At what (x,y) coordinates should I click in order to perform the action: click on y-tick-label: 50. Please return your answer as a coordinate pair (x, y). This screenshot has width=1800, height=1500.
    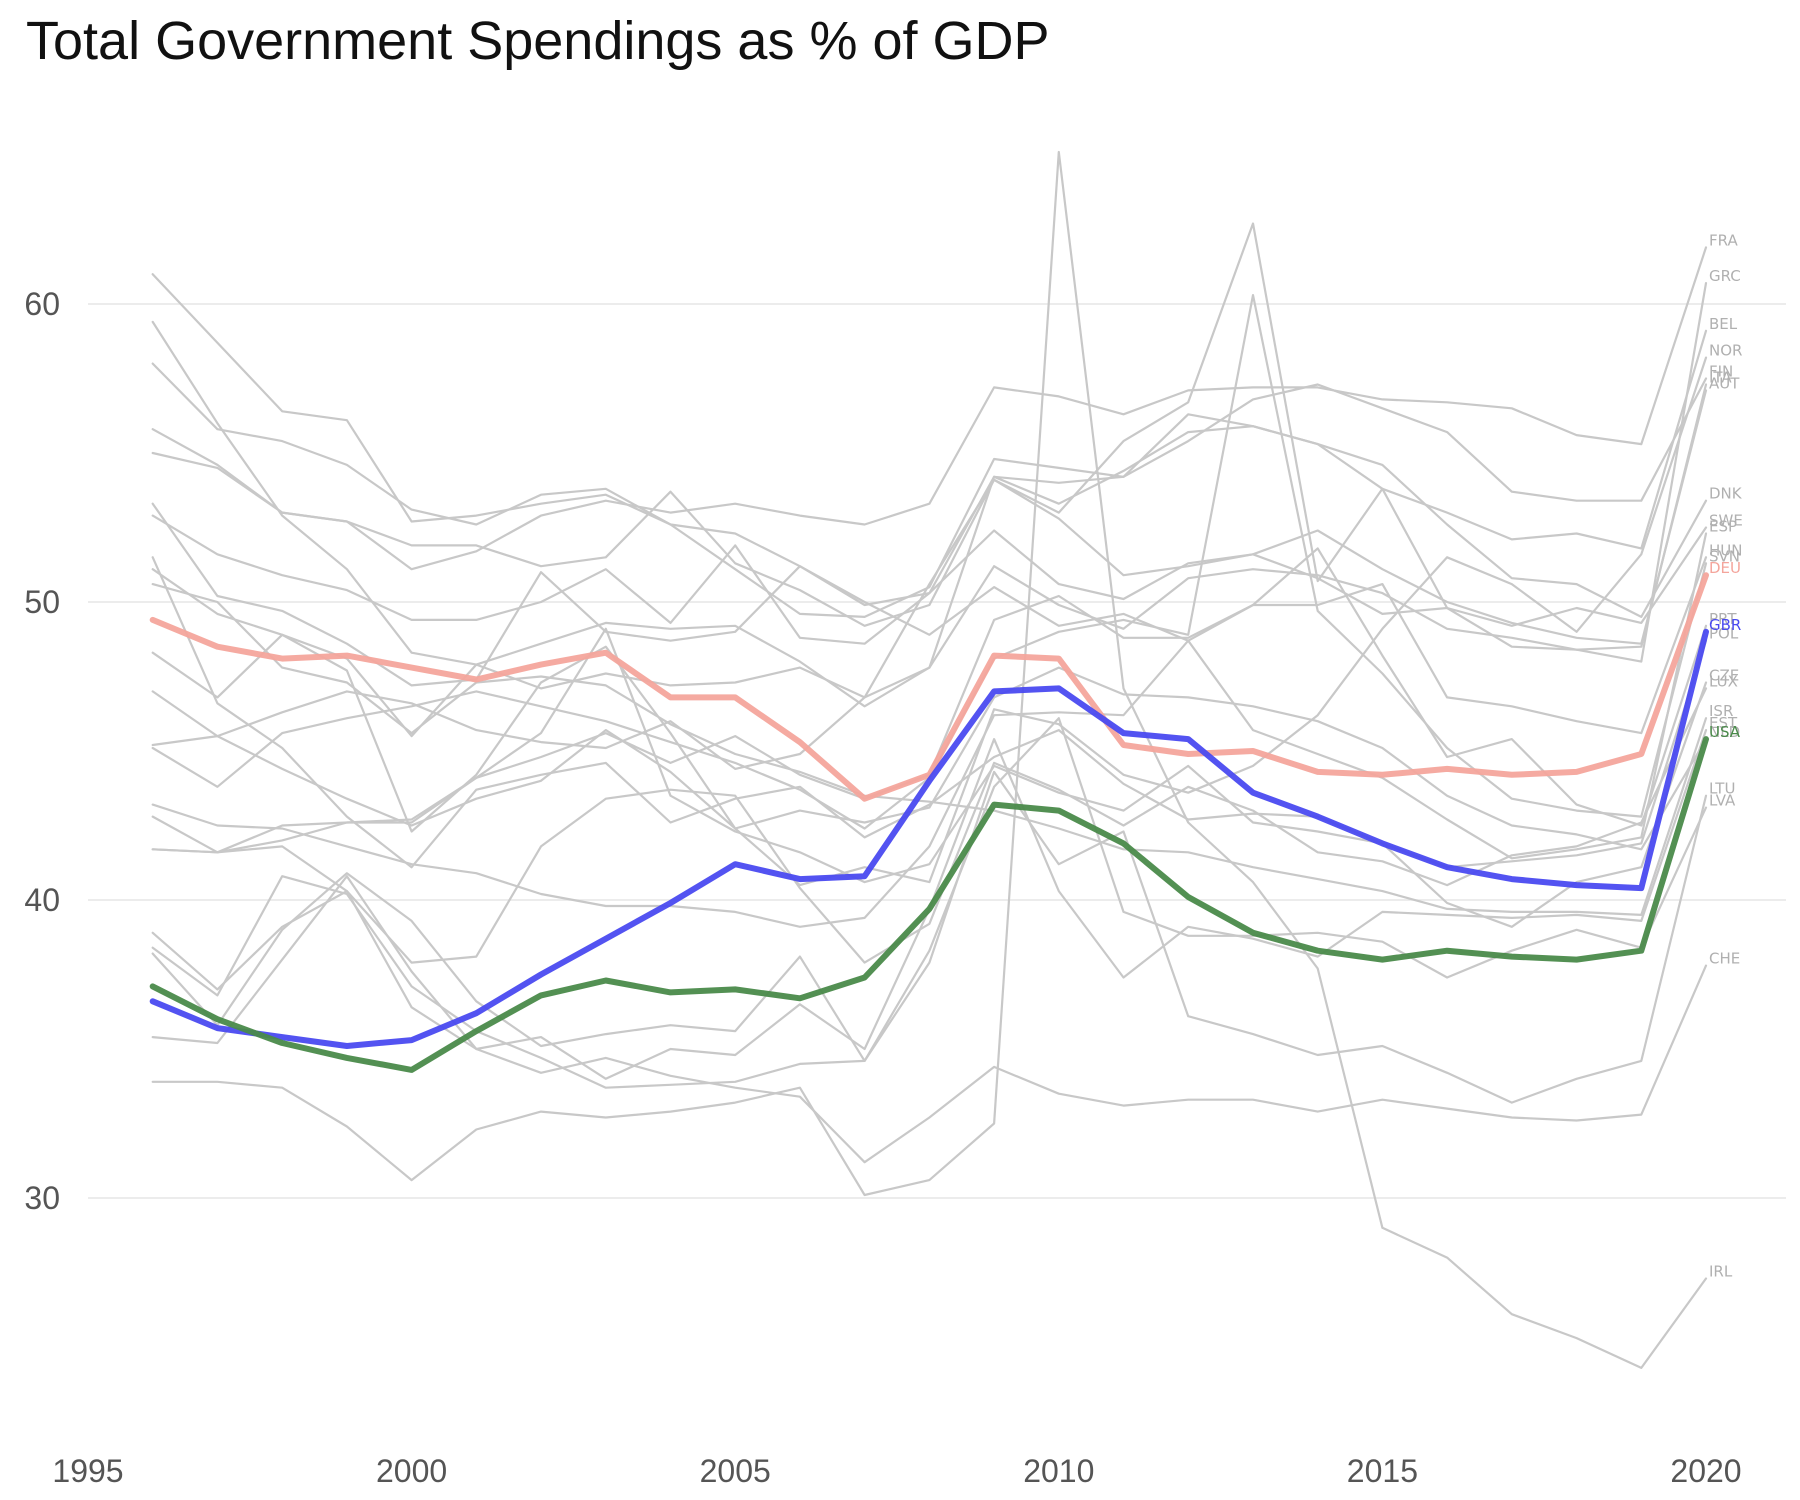
    Looking at the image, I should click on (42, 602).